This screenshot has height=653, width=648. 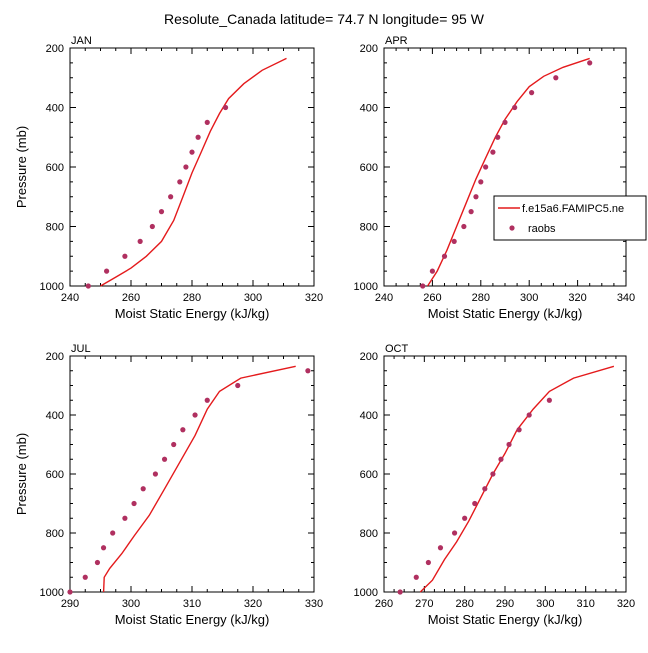 I want to click on legend: f.e15a6.FAMIPC5.ne raobs, so click(x=570, y=218).